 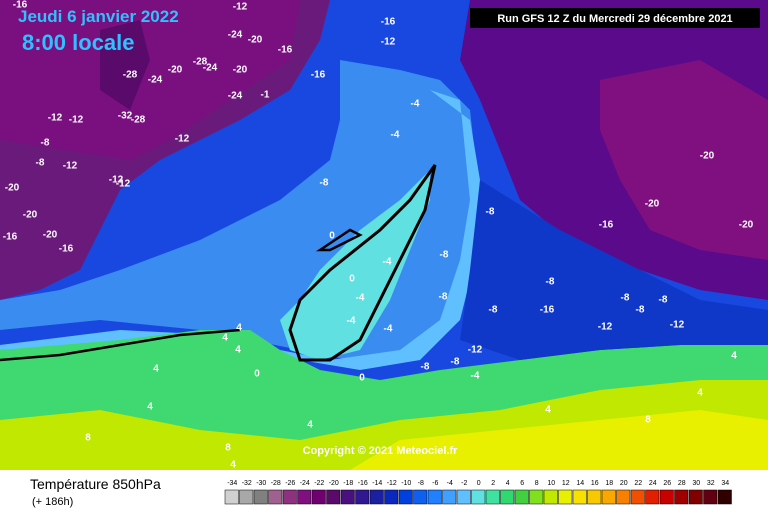 What do you see at coordinates (78, 42) in the screenshot?
I see `time: 8:00 locale` at bounding box center [78, 42].